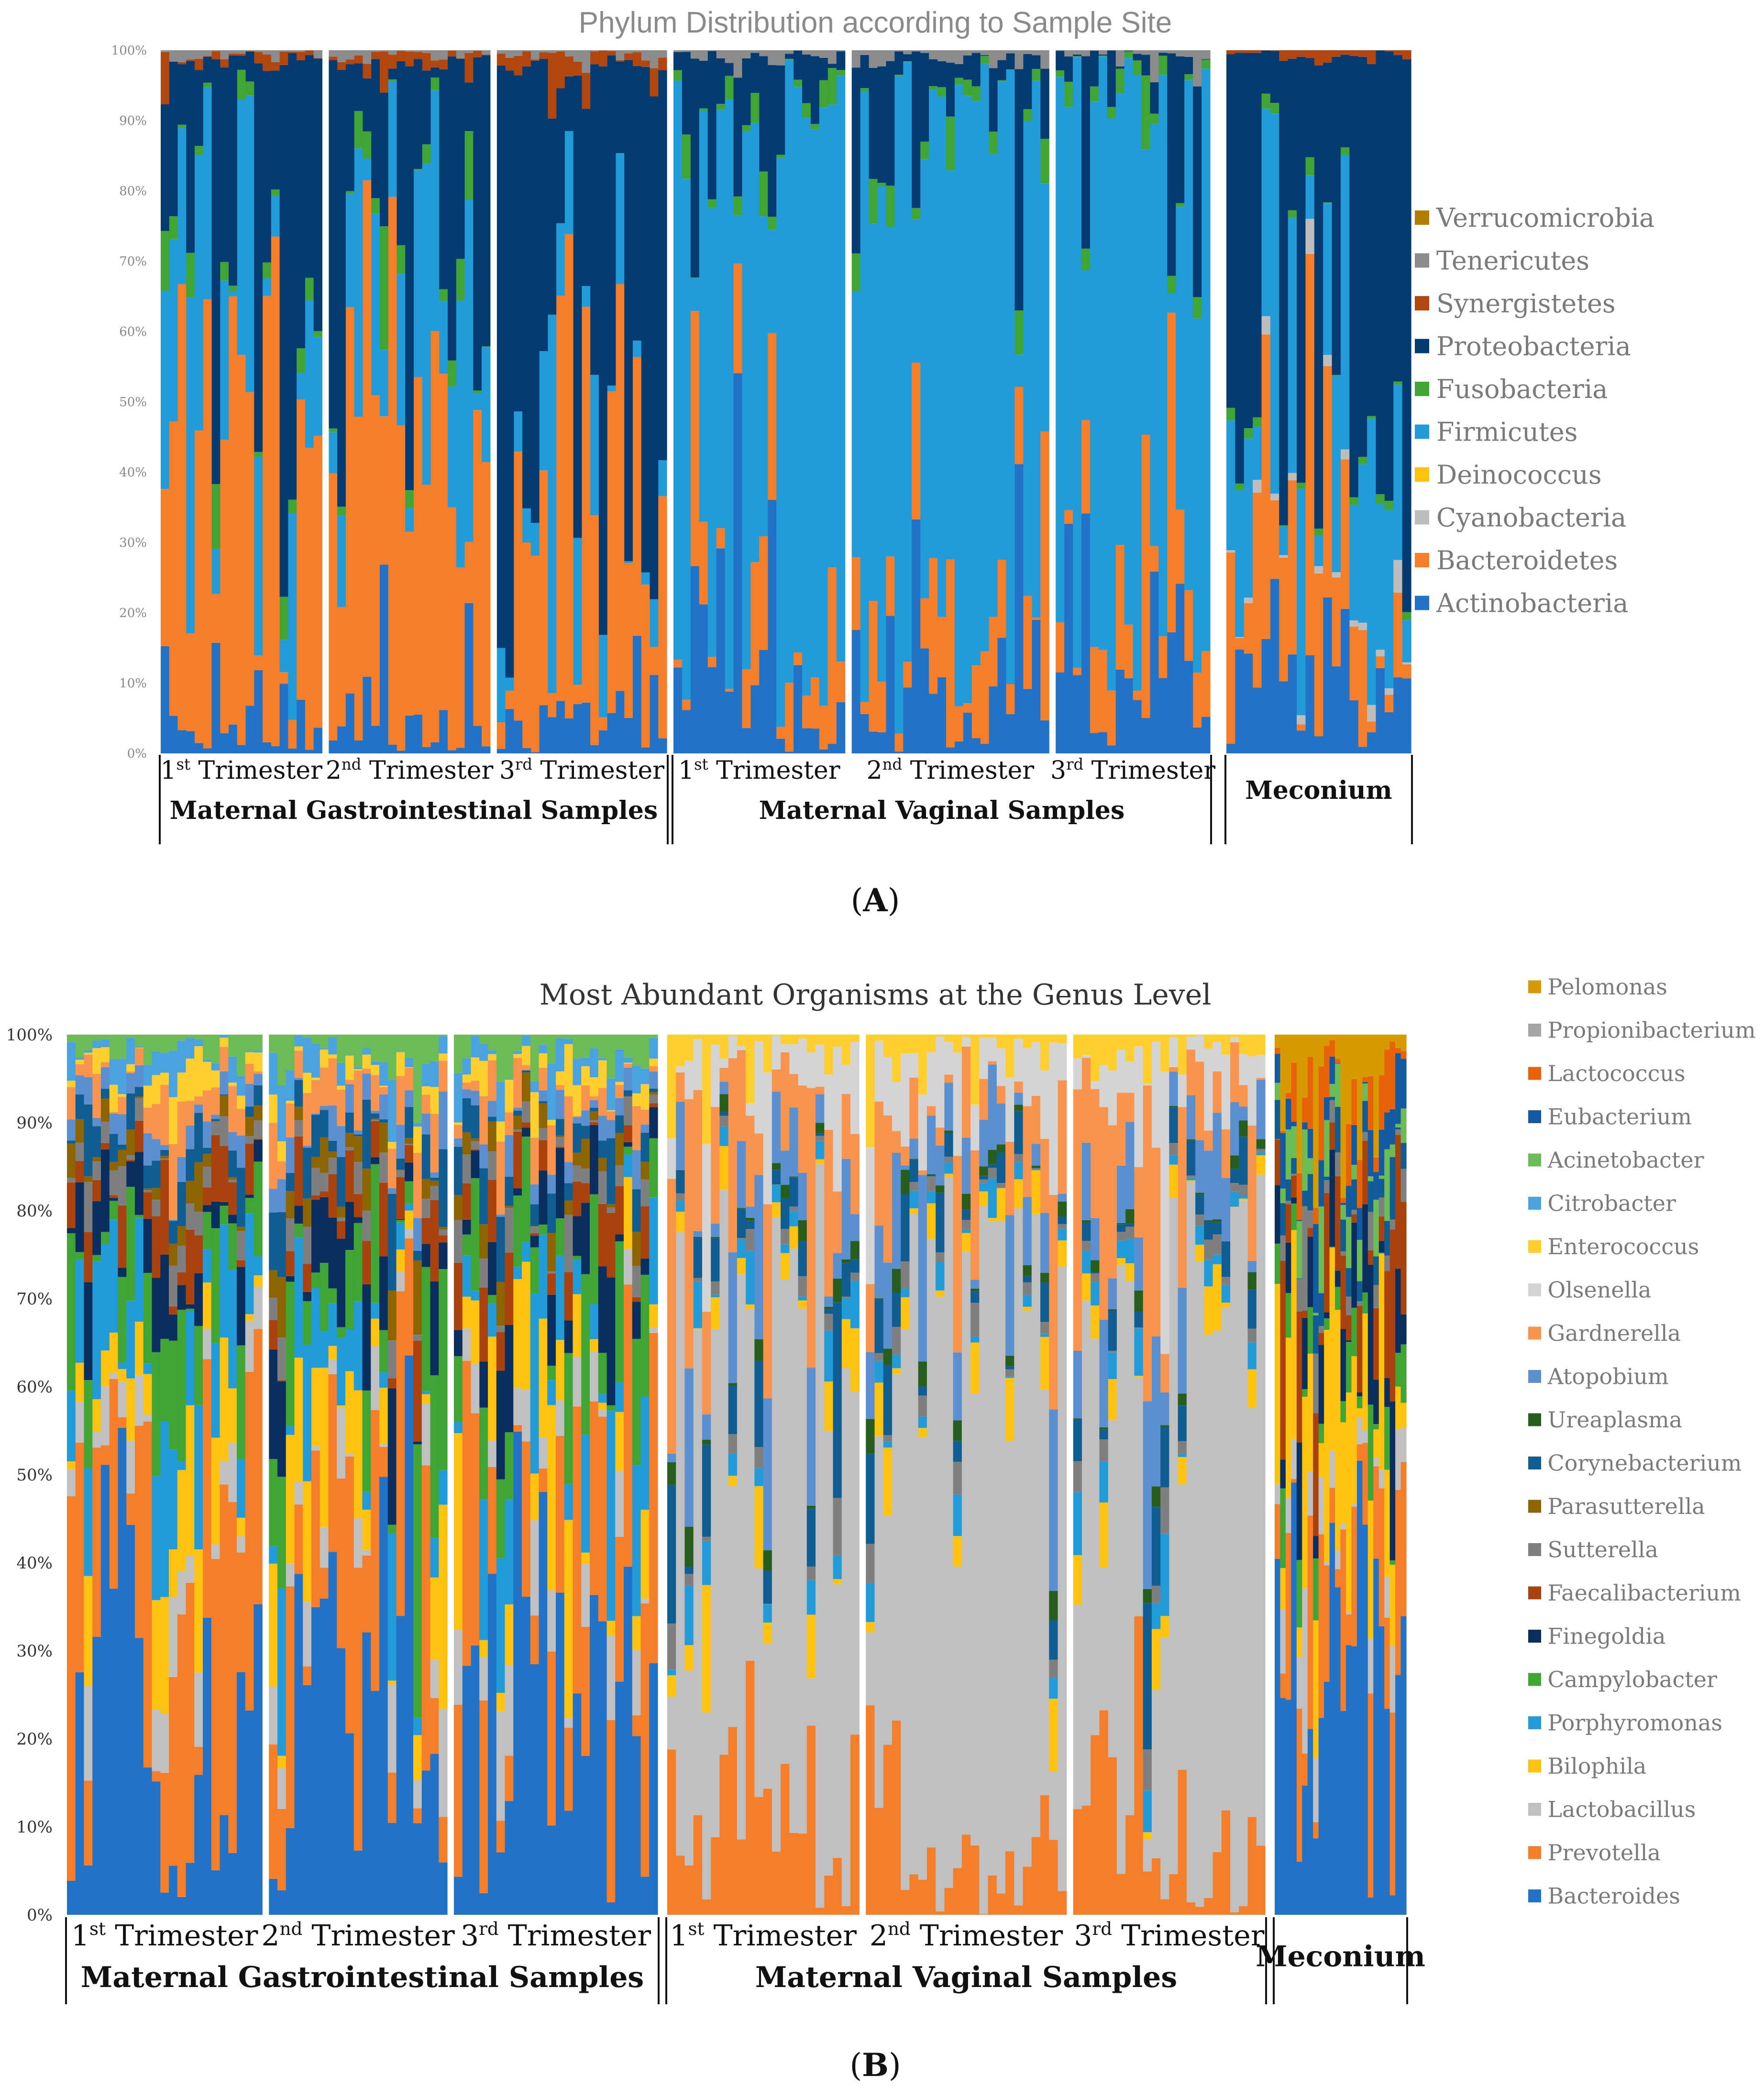  I want to click on y-tick-label: 30%, so click(133, 543).